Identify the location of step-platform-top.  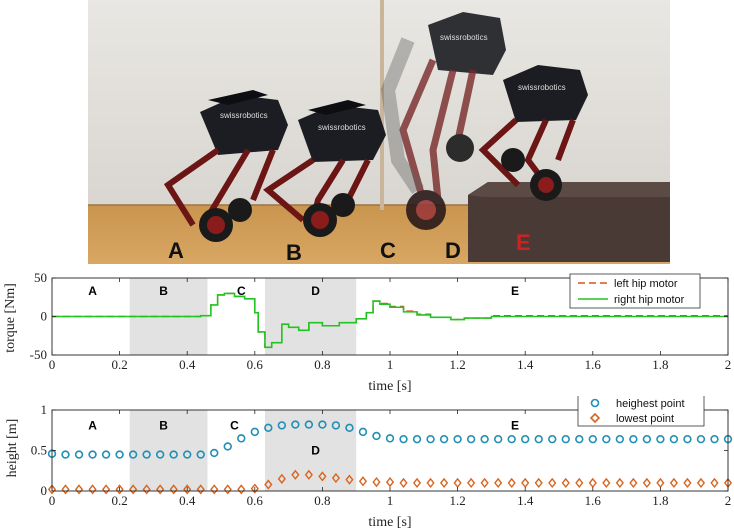
(569, 189).